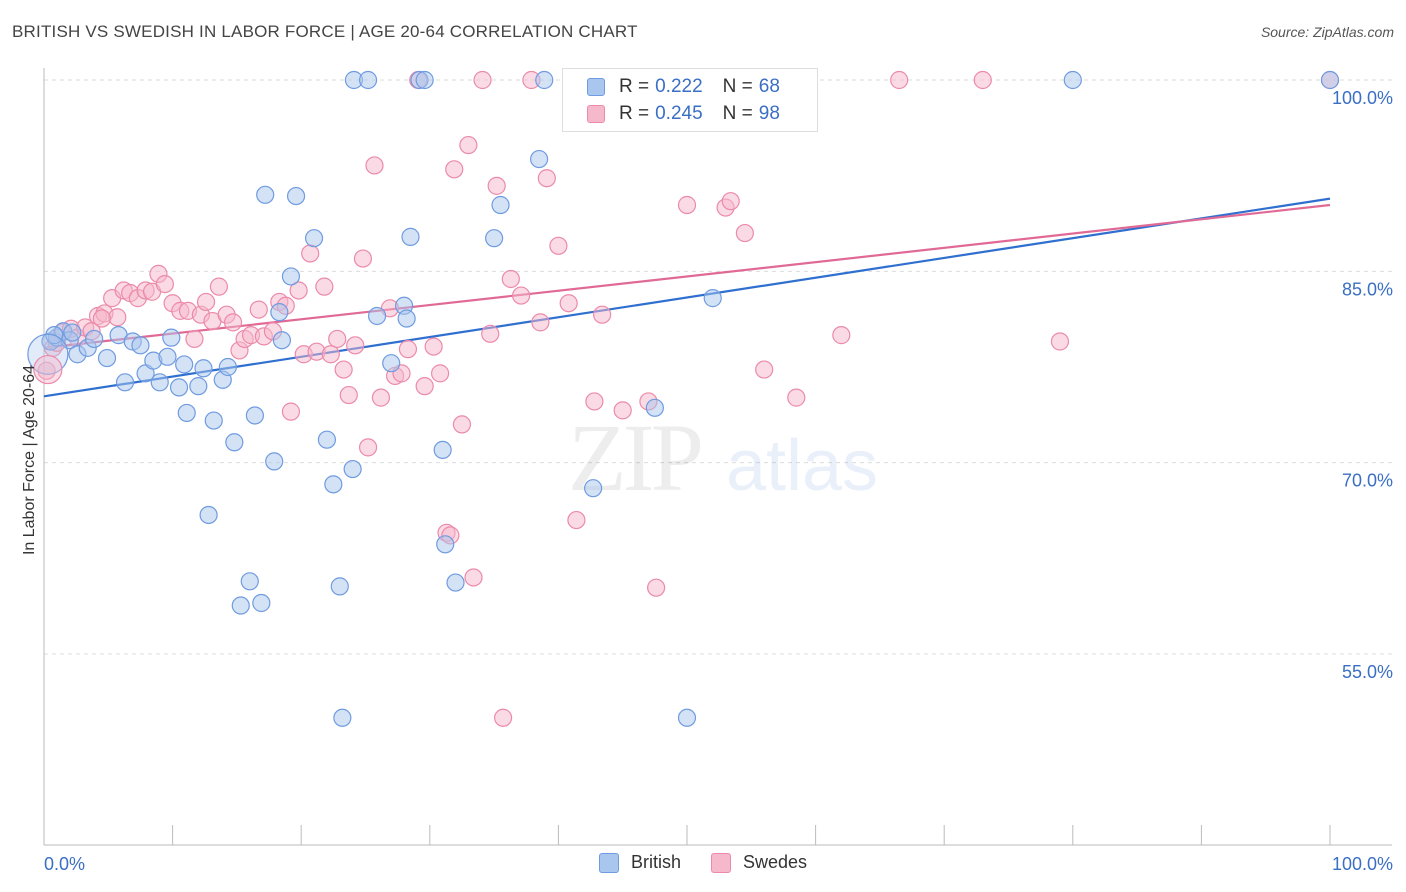 This screenshot has width=1406, height=892. What do you see at coordinates (802, 466) in the screenshot?
I see `watermark-atlas: atlas` at bounding box center [802, 466].